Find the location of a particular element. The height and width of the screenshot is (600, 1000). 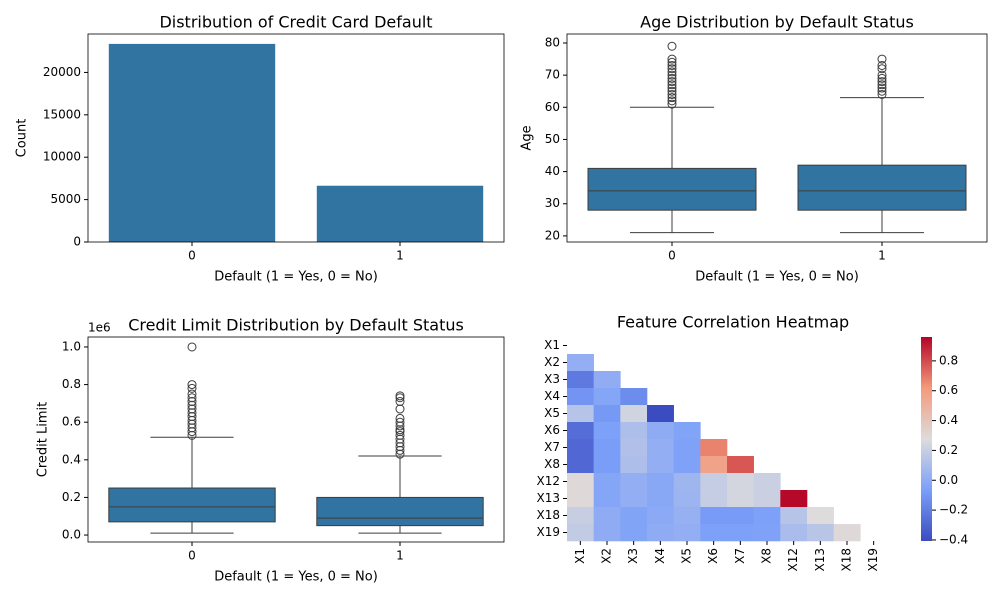

bar is located at coordinates (400, 213).